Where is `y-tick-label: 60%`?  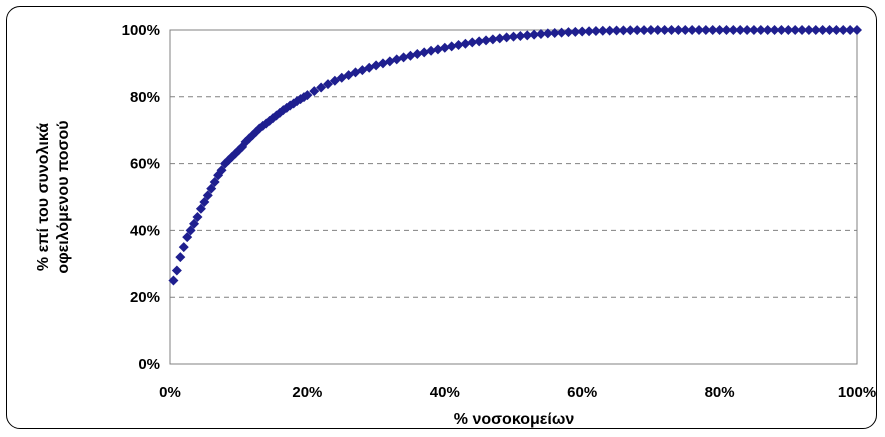
y-tick-label: 60% is located at coordinates (145, 164).